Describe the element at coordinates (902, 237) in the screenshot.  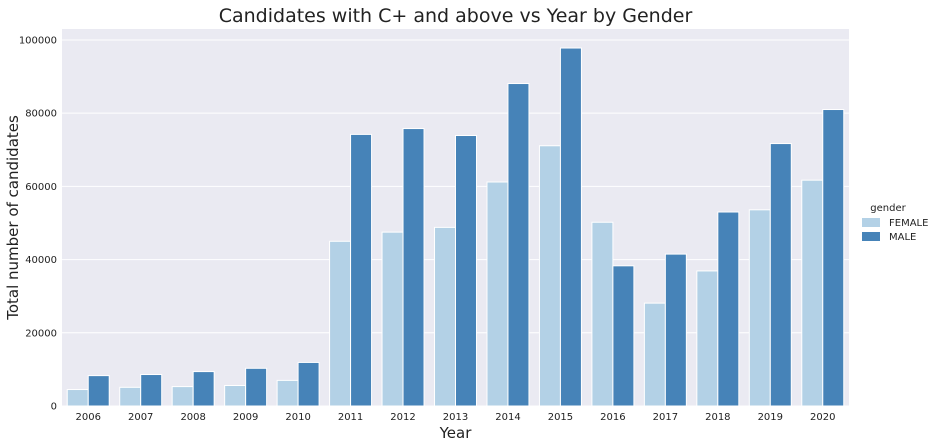
I see `legend-label-male: MALE` at that location.